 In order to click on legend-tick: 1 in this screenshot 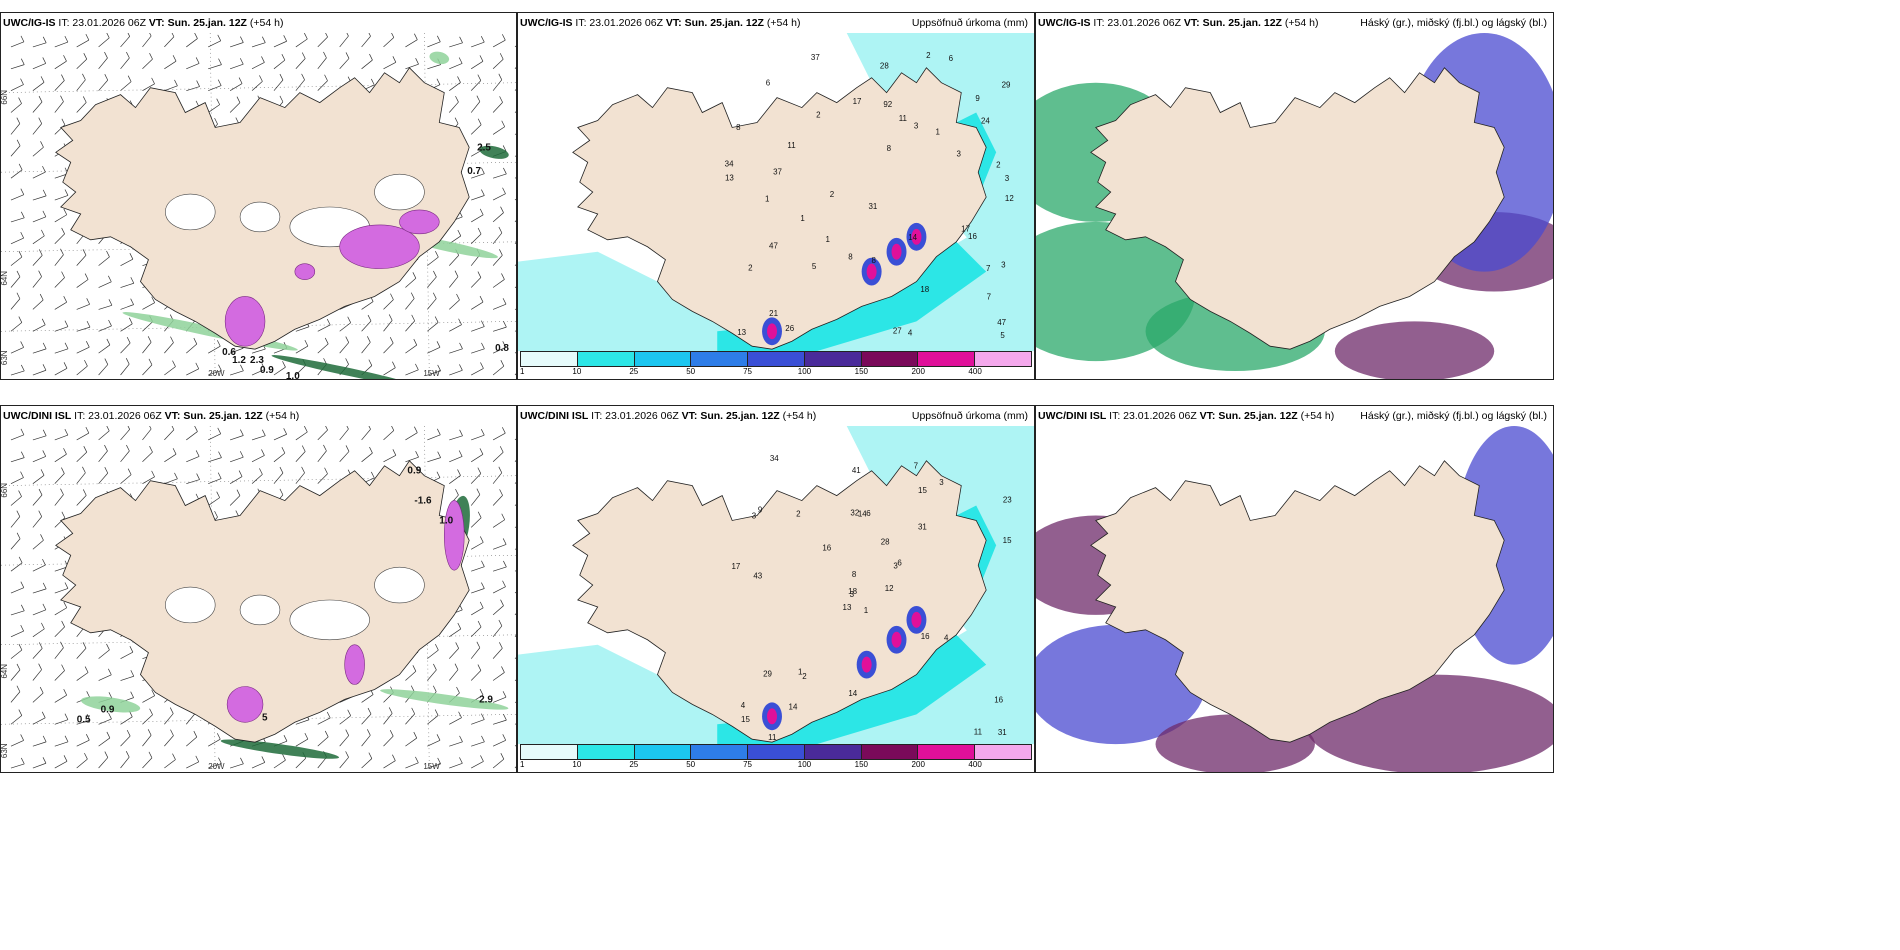, I will do `click(522, 764)`.